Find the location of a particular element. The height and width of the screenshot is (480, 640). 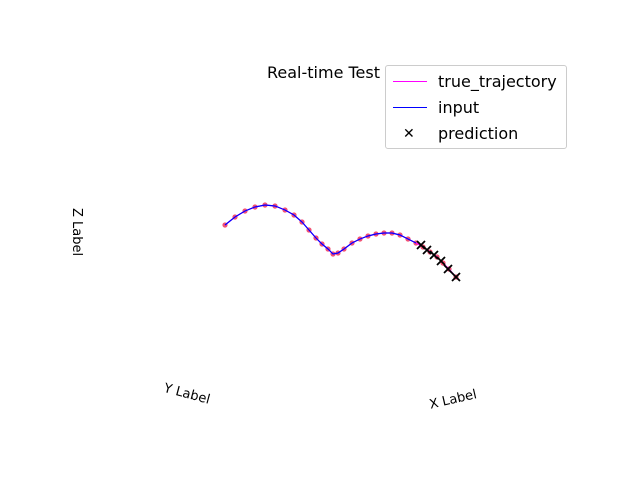

chart-title: Real-time Test is located at coordinates (324, 72).